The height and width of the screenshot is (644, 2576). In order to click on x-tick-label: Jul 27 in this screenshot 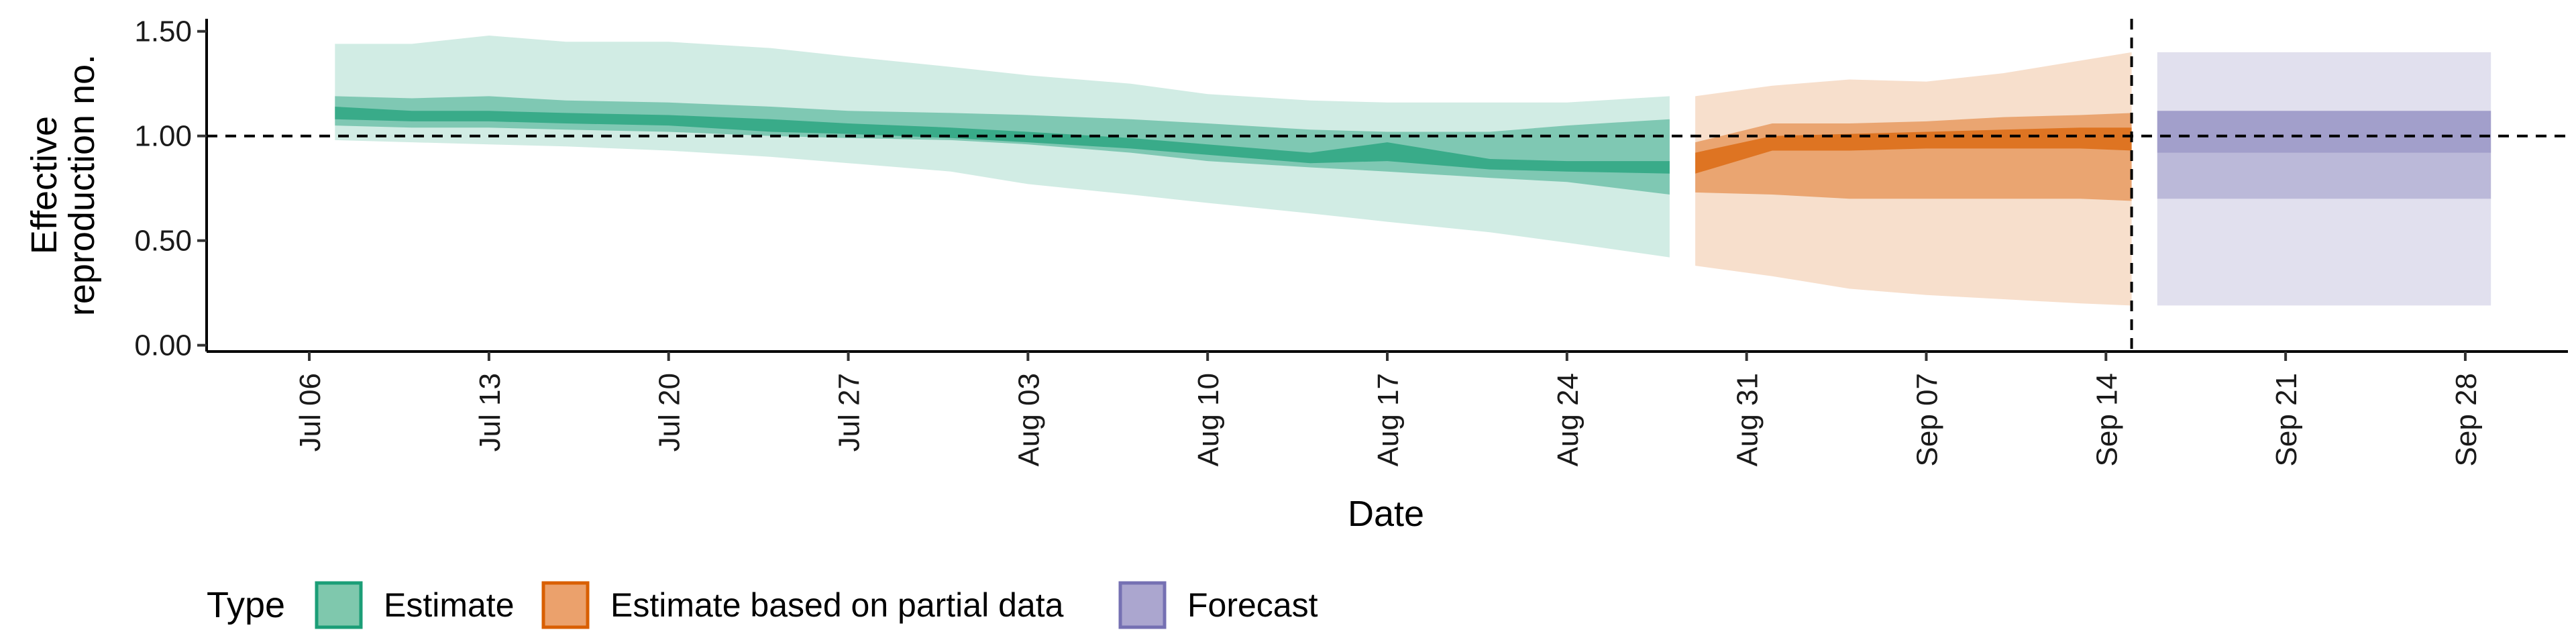, I will do `click(849, 412)`.